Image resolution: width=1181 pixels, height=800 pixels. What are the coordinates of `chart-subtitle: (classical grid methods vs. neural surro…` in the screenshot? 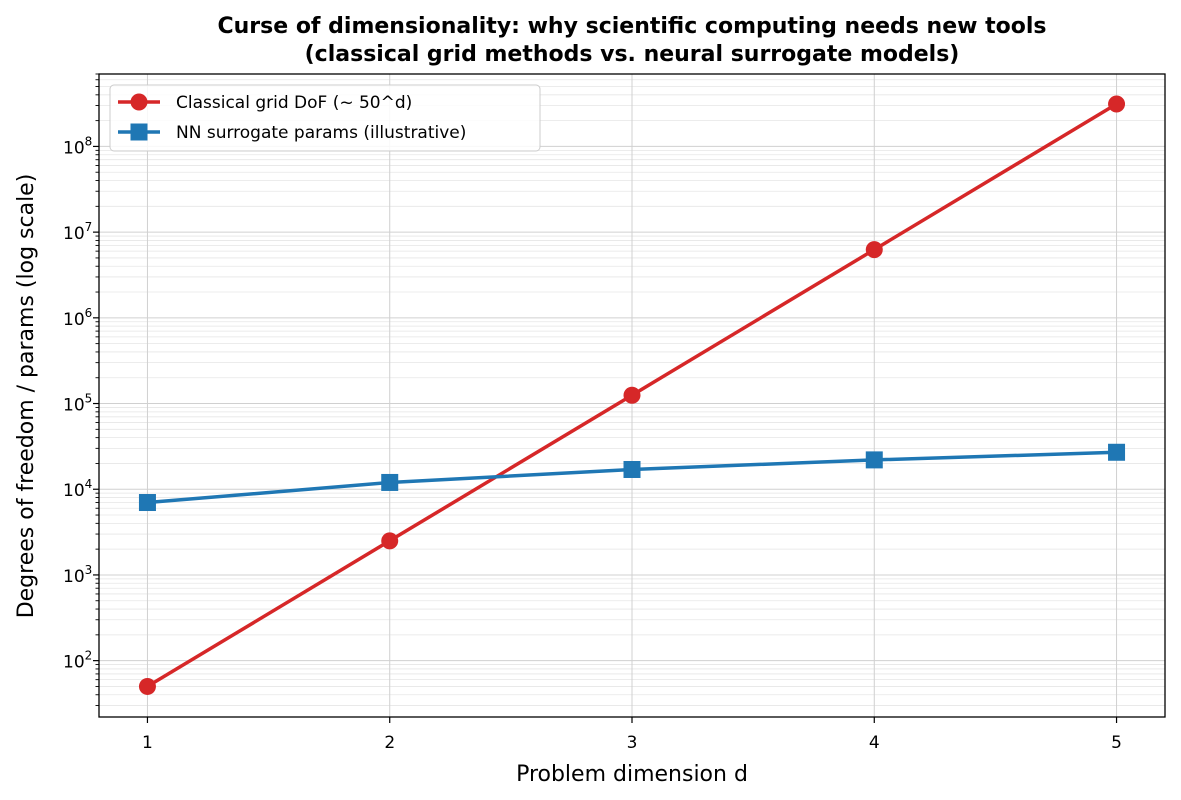 It's located at (632, 54).